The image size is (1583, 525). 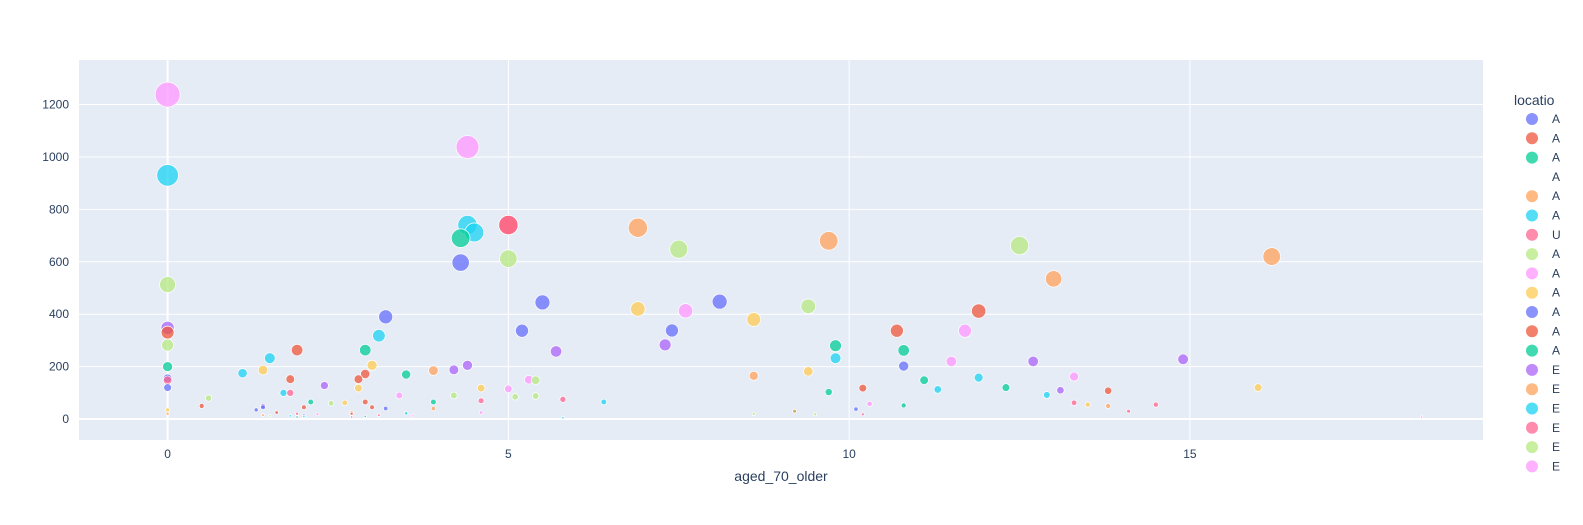 What do you see at coordinates (1543, 235) in the screenshot?
I see `legend-item: U` at bounding box center [1543, 235].